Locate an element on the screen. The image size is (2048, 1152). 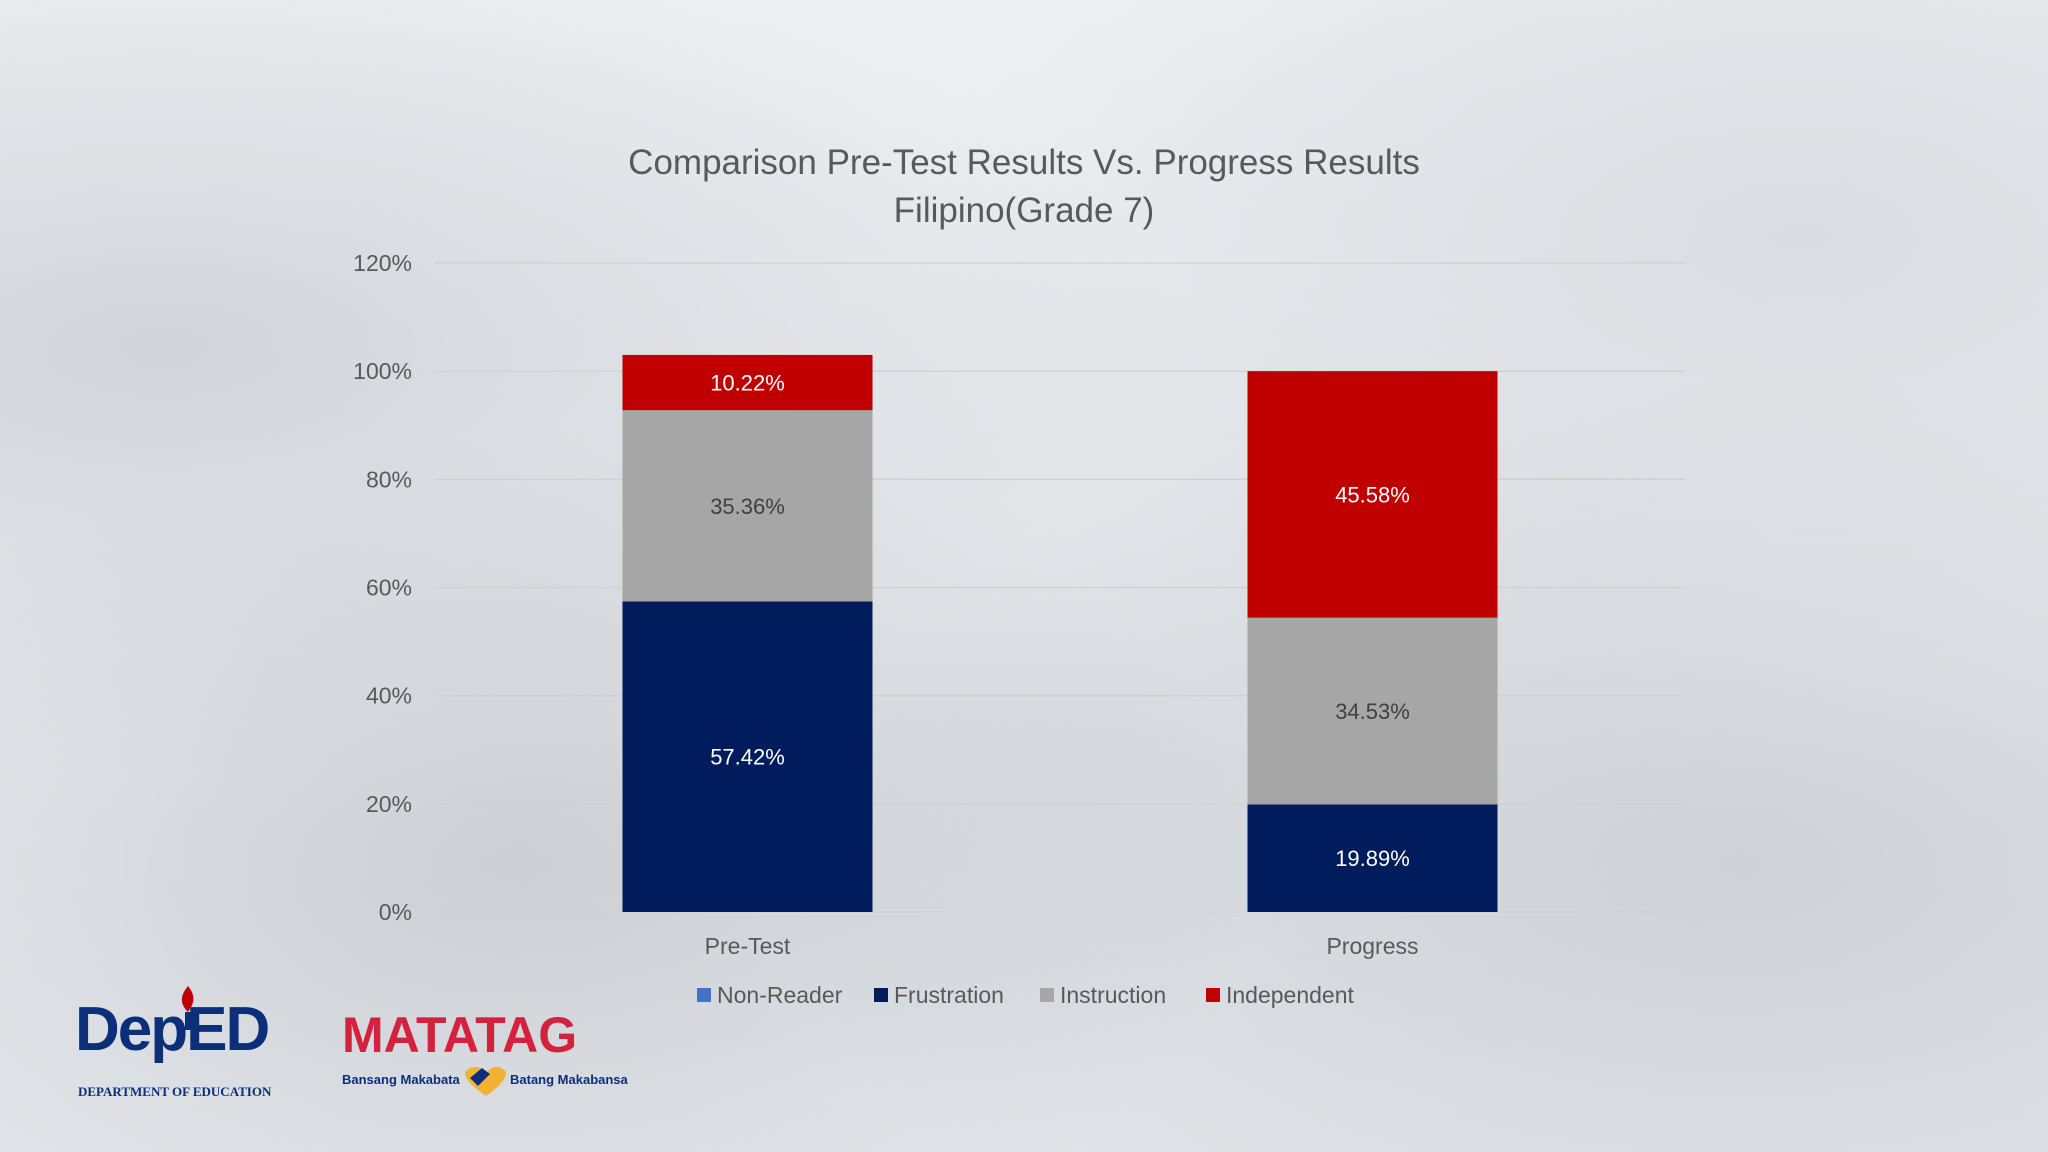
legend-label: Instruction is located at coordinates (1113, 995).